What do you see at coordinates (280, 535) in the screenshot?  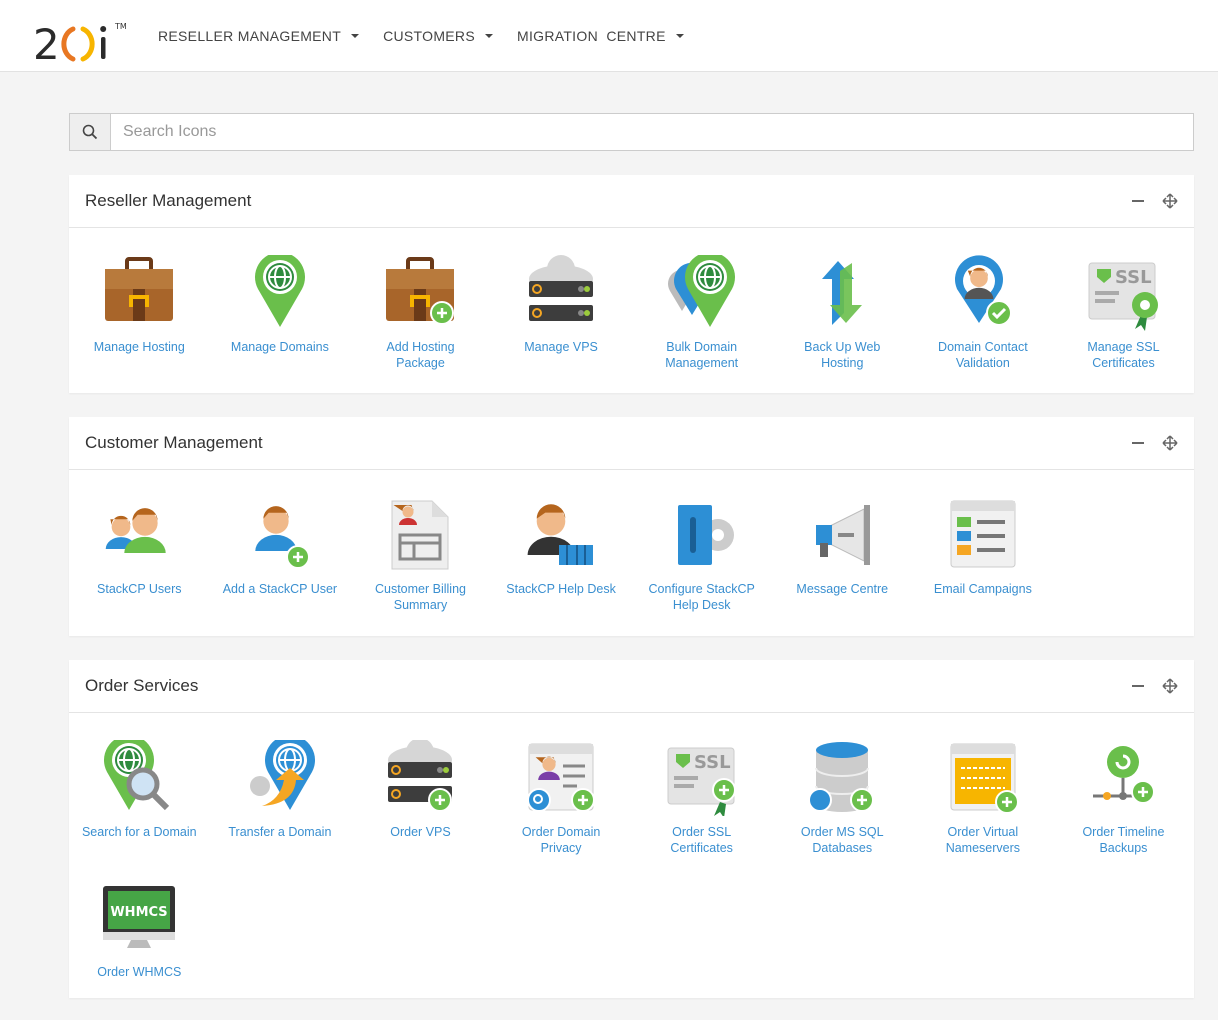 I see `user-plus-icon` at bounding box center [280, 535].